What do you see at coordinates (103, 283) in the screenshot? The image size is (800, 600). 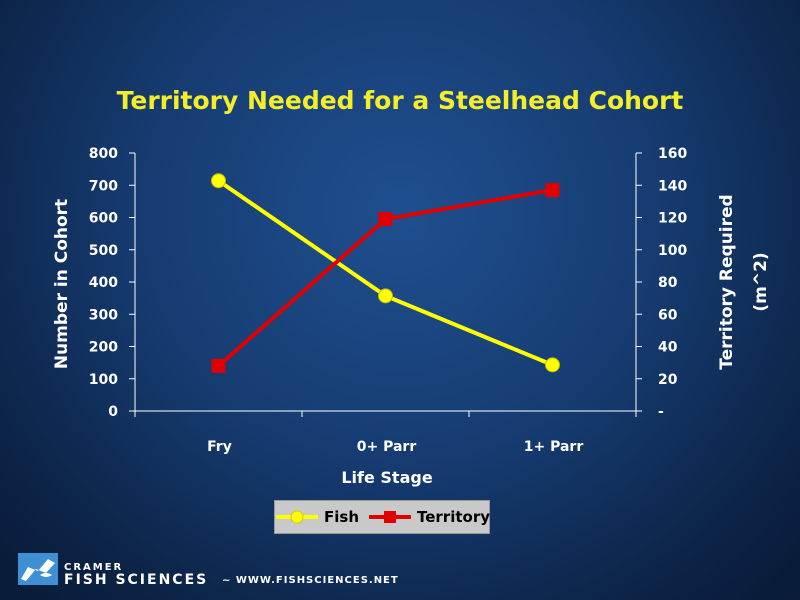 I see `left-tick-label: 400` at bounding box center [103, 283].